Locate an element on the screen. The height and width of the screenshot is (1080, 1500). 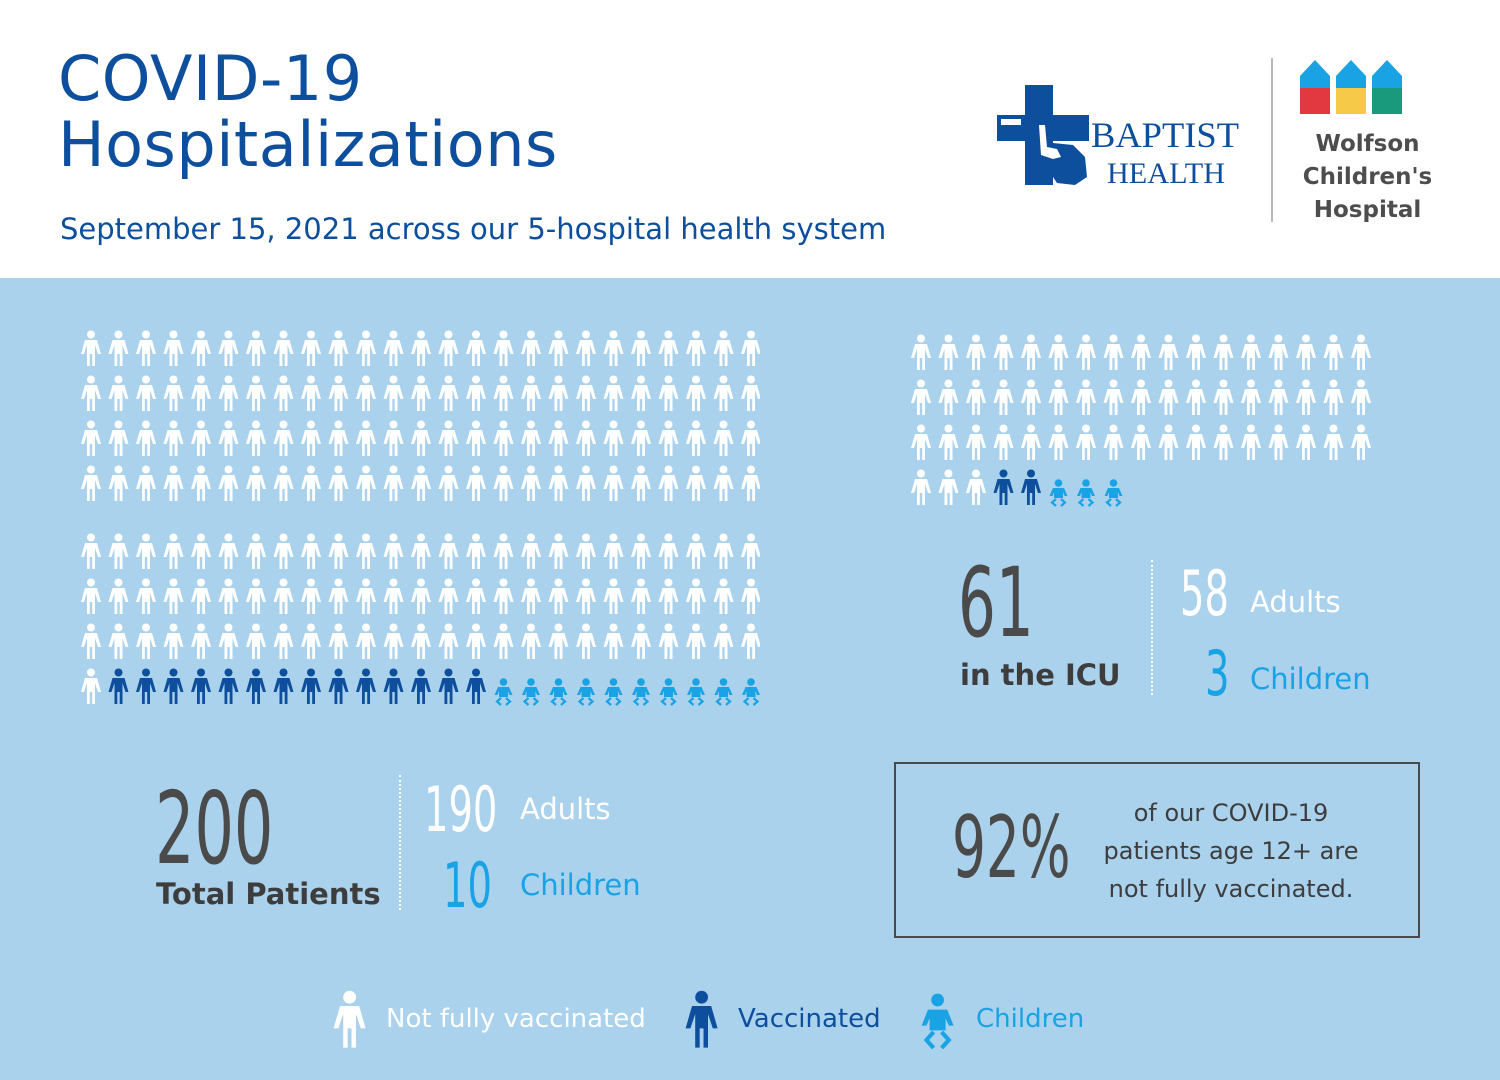
icu-adults-number: 58 is located at coordinates (1204, 593).